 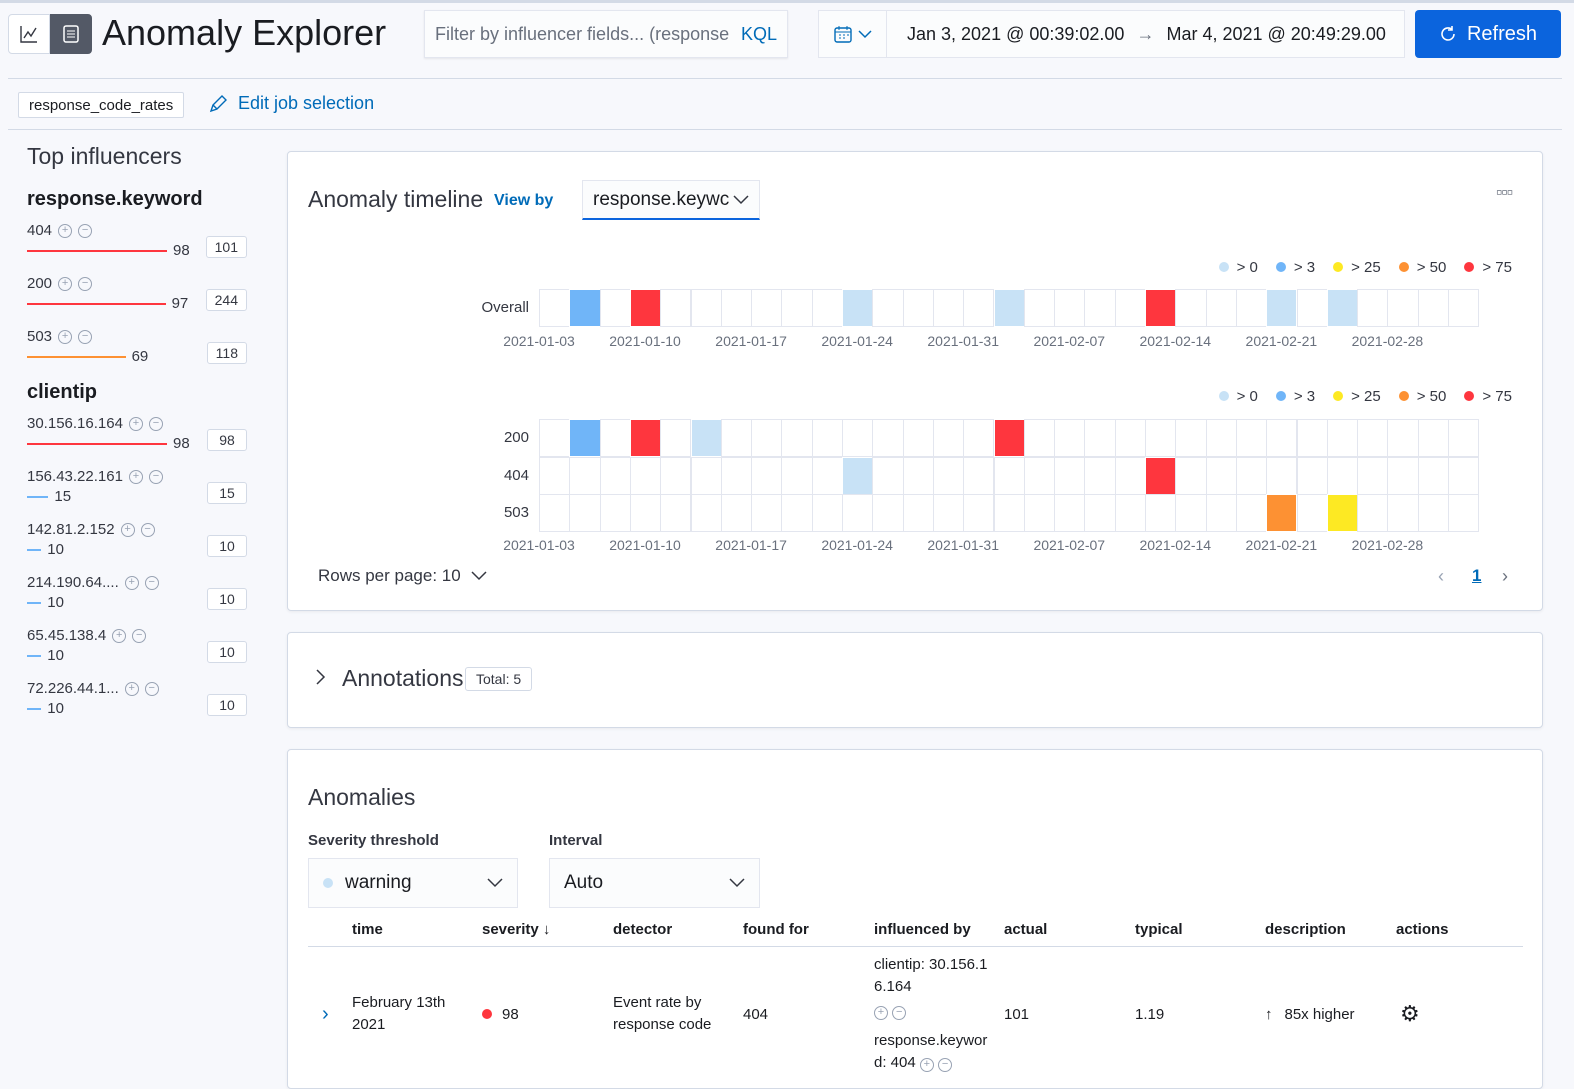 What do you see at coordinates (1016, 33) in the screenshot?
I see `start-date: Jan 3, 2021 @ 00:39:02.00` at bounding box center [1016, 33].